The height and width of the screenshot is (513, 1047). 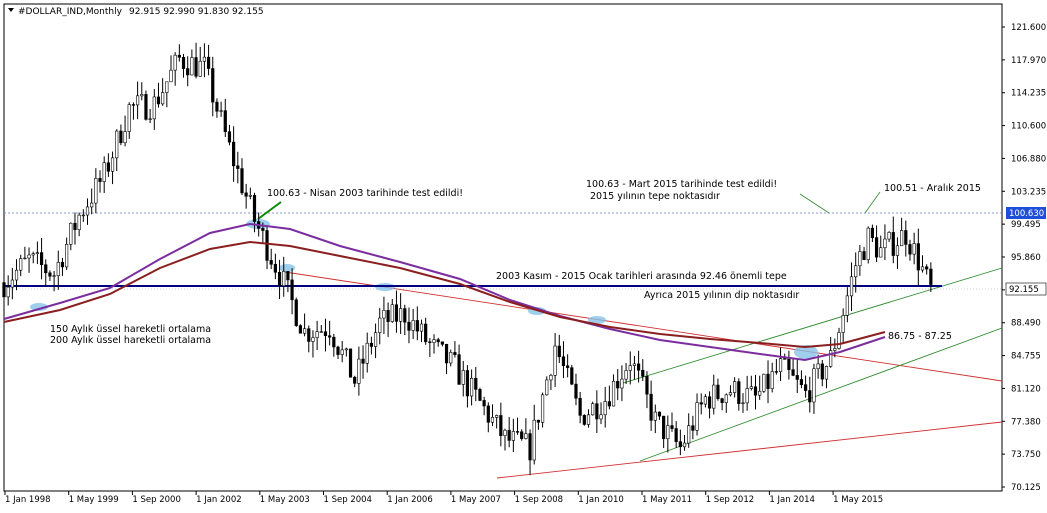 What do you see at coordinates (287, 268) in the screenshot?
I see `highlight-2003` at bounding box center [287, 268].